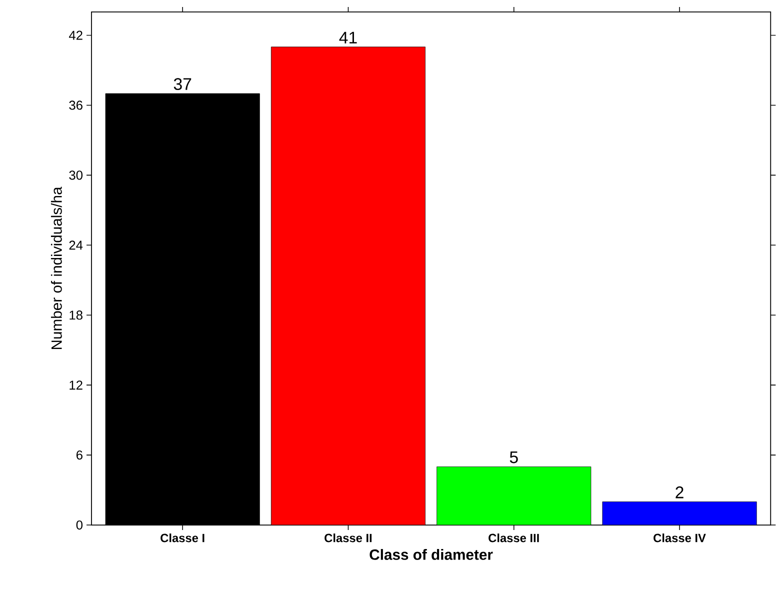 This screenshot has height=600, width=776. Describe the element at coordinates (348, 538) in the screenshot. I see `x-tick-label: Classe II` at that location.